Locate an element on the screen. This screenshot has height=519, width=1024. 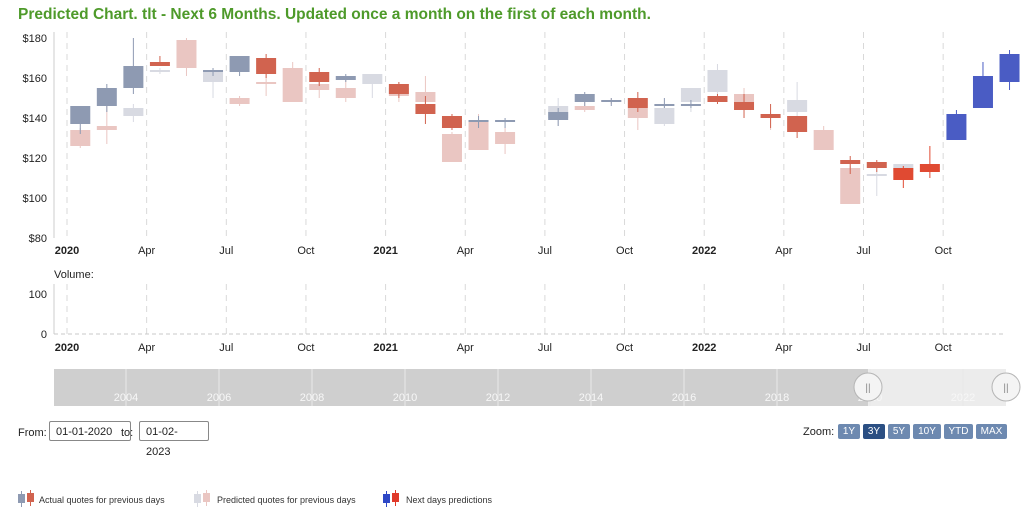
next-candles is located at coordinates (956, 119).